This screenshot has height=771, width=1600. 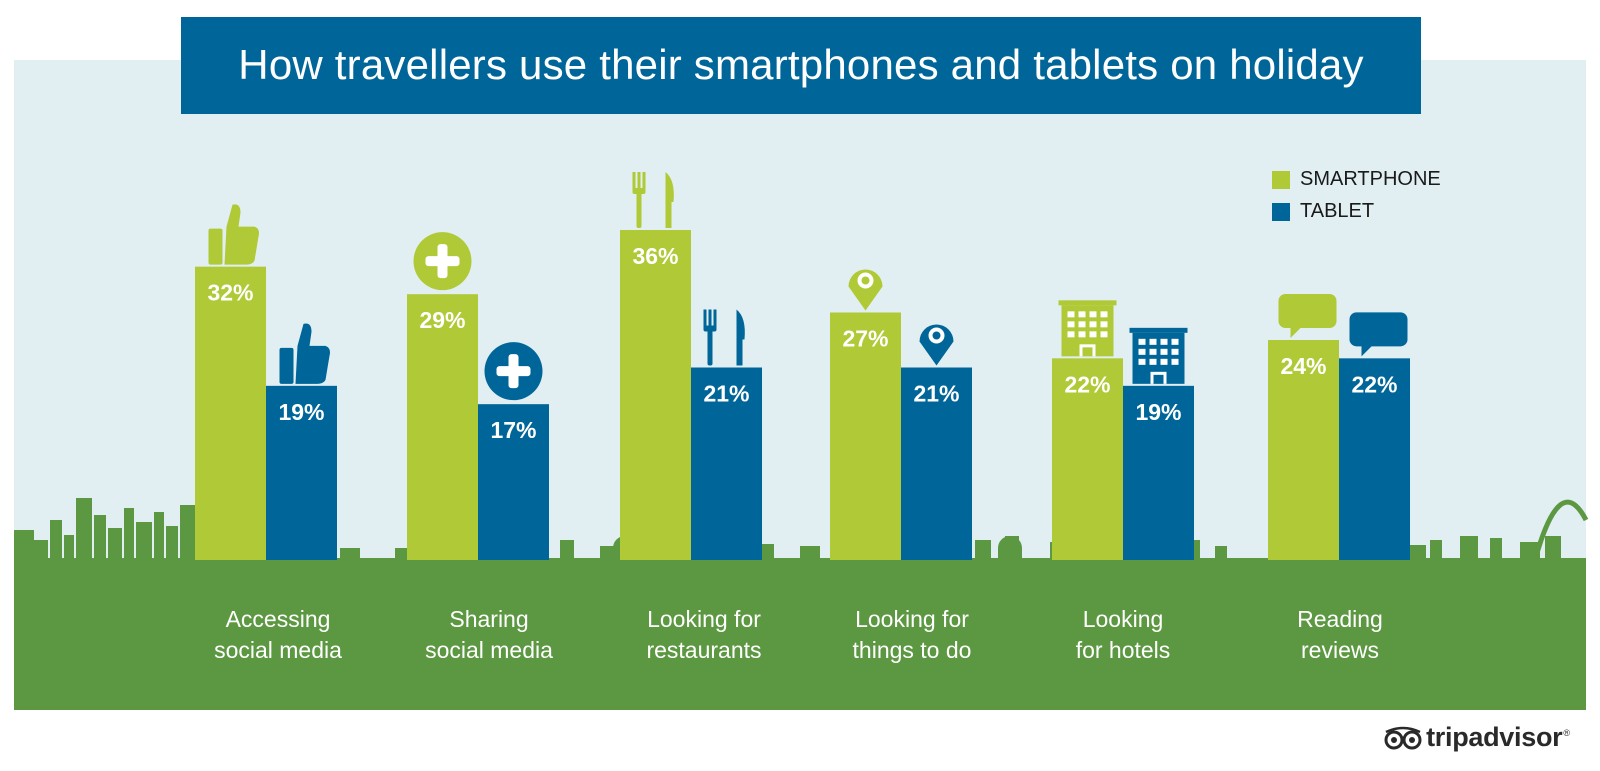 I want to click on category-label-2: Looking for restaurants, so click(x=704, y=634).